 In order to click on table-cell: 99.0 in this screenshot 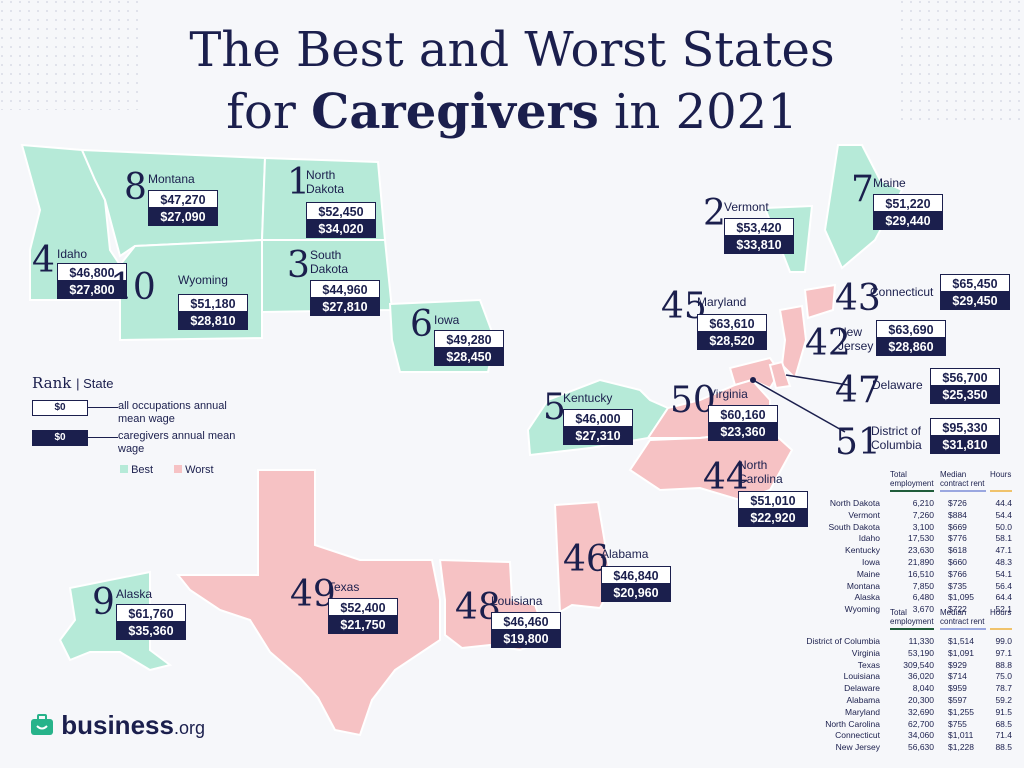, I will do `click(1003, 641)`.